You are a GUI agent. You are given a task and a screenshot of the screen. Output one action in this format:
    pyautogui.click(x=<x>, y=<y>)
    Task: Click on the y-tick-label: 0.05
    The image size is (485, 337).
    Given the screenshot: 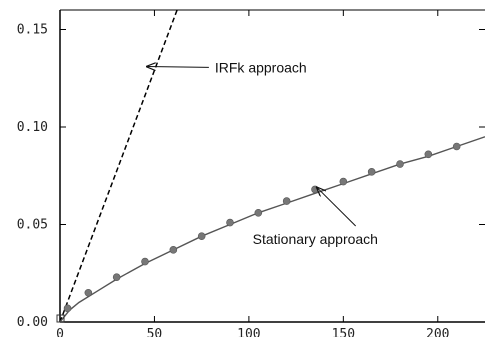 What is the action you would take?
    pyautogui.click(x=32, y=225)
    